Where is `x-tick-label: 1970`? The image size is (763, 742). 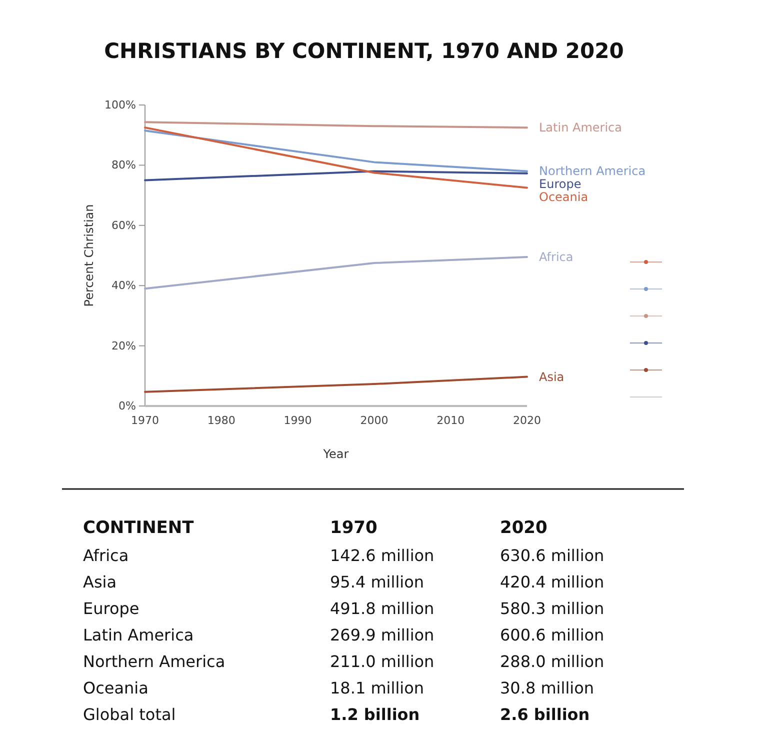
x-tick-label: 1970 is located at coordinates (145, 420).